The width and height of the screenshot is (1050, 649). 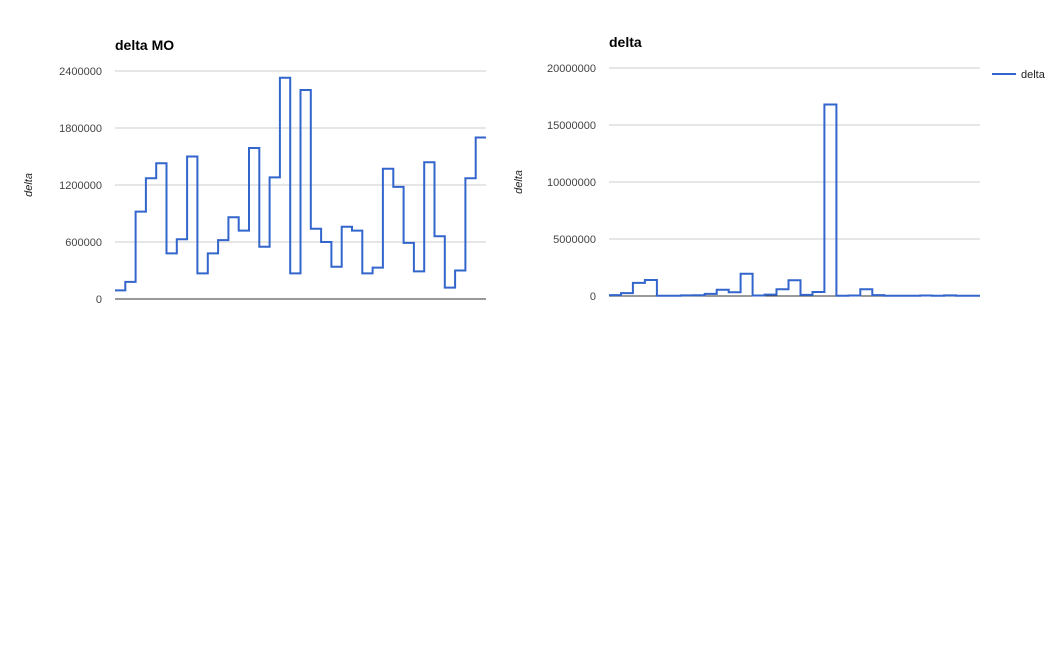 What do you see at coordinates (83, 243) in the screenshot?
I see `y-tick-label: 600000` at bounding box center [83, 243].